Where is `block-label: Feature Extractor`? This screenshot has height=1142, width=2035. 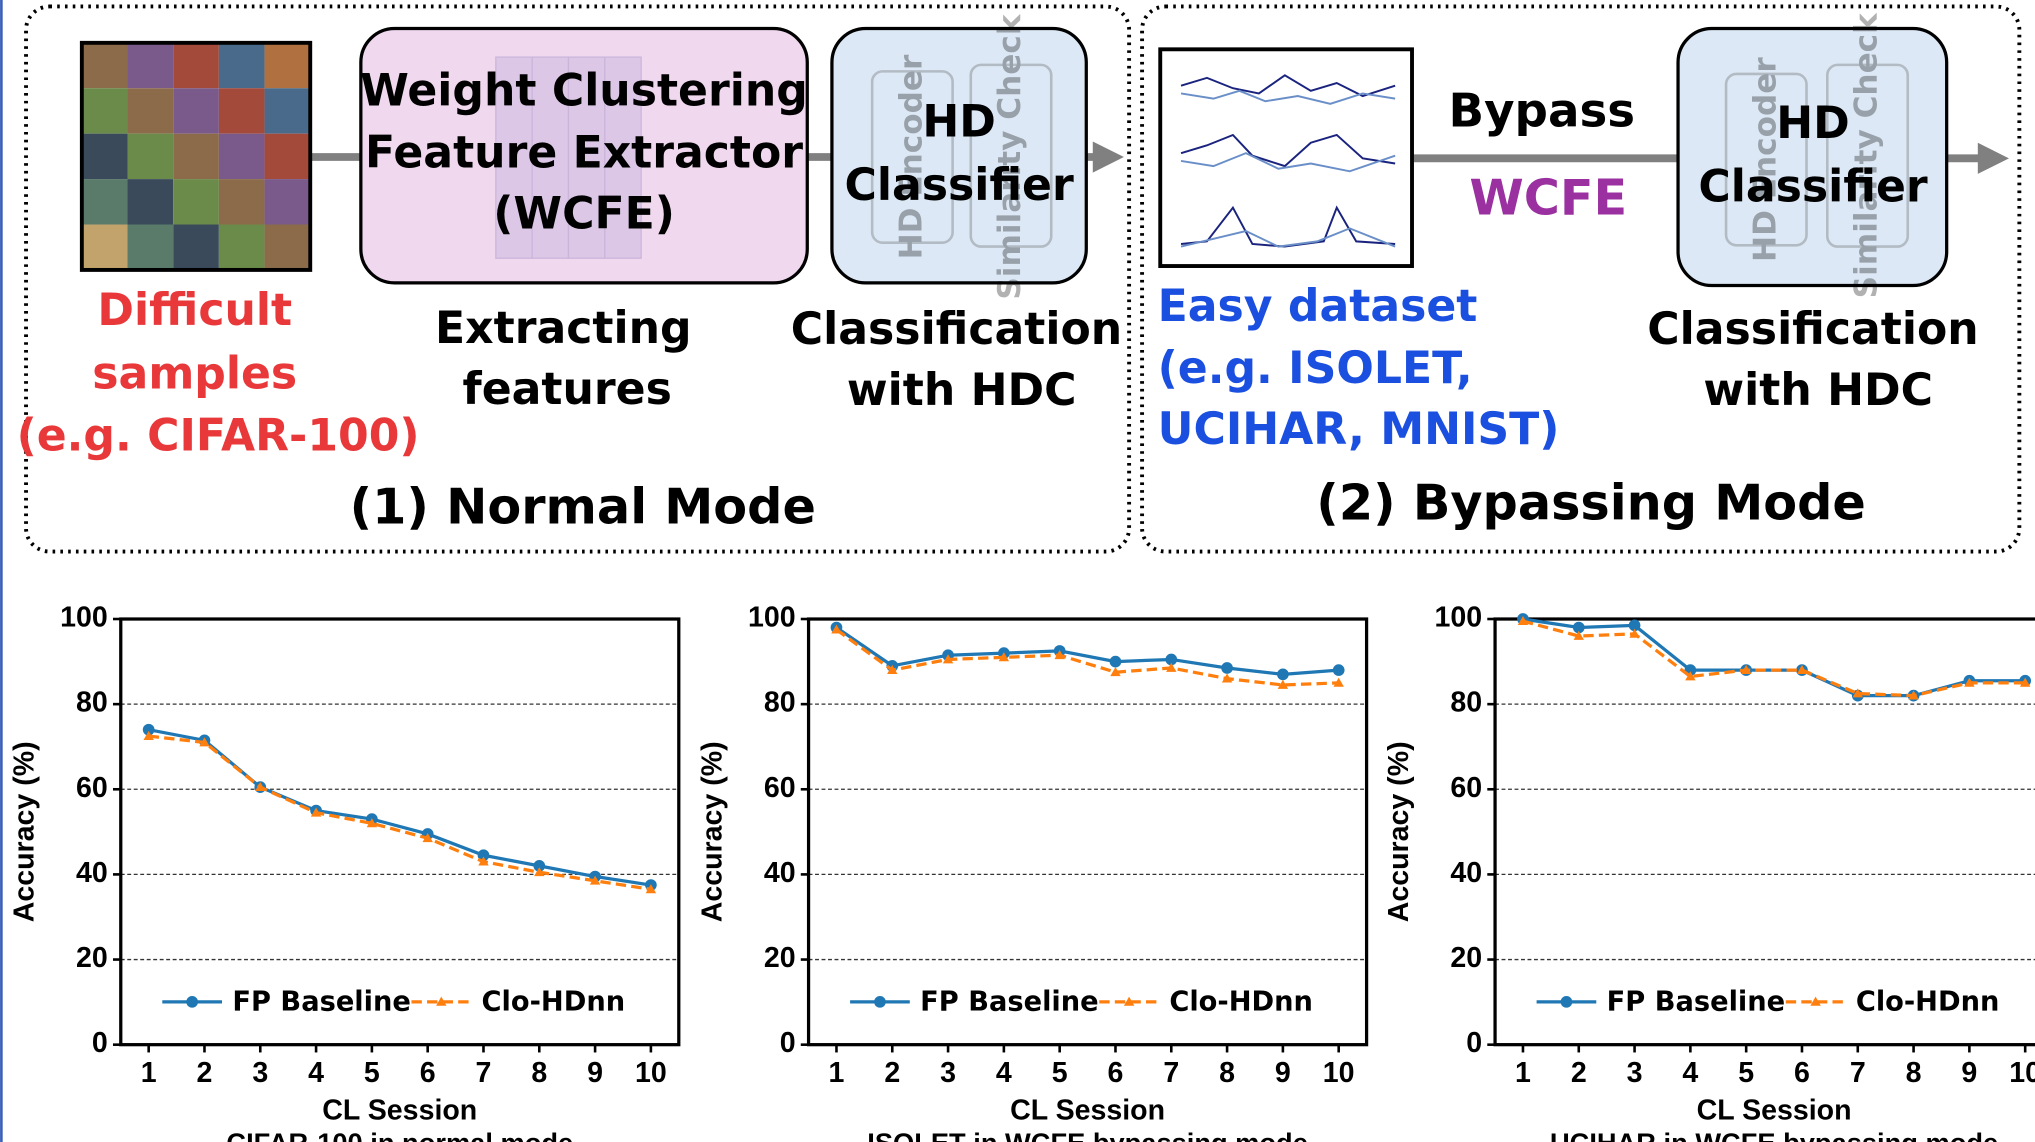
block-label: Feature Extractor is located at coordinates (584, 153).